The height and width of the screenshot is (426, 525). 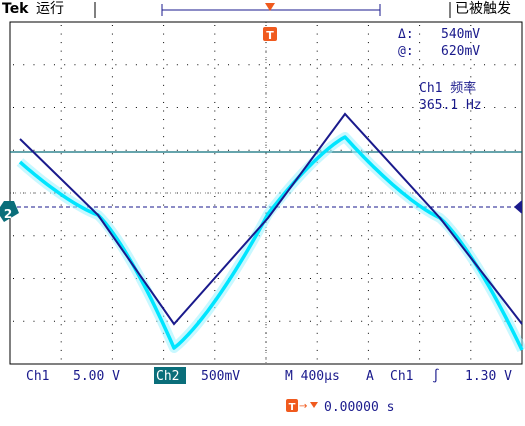 What do you see at coordinates (270, 22) in the screenshot?
I see `trigger-position-marker: T` at bounding box center [270, 22].